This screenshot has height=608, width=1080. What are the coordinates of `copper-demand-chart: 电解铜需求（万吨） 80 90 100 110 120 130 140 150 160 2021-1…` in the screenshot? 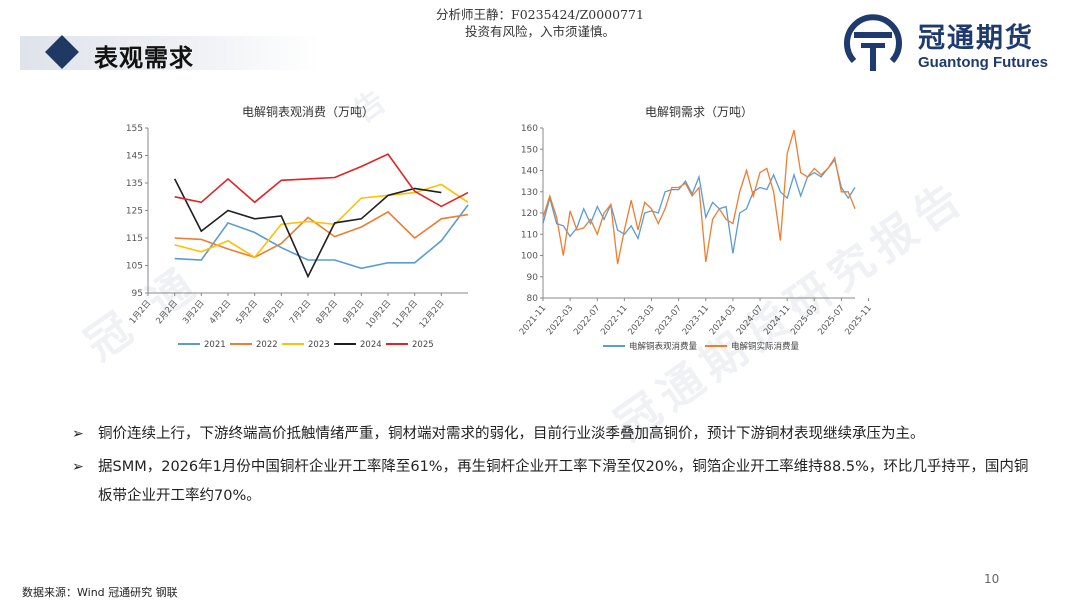 It's located at (696, 228).